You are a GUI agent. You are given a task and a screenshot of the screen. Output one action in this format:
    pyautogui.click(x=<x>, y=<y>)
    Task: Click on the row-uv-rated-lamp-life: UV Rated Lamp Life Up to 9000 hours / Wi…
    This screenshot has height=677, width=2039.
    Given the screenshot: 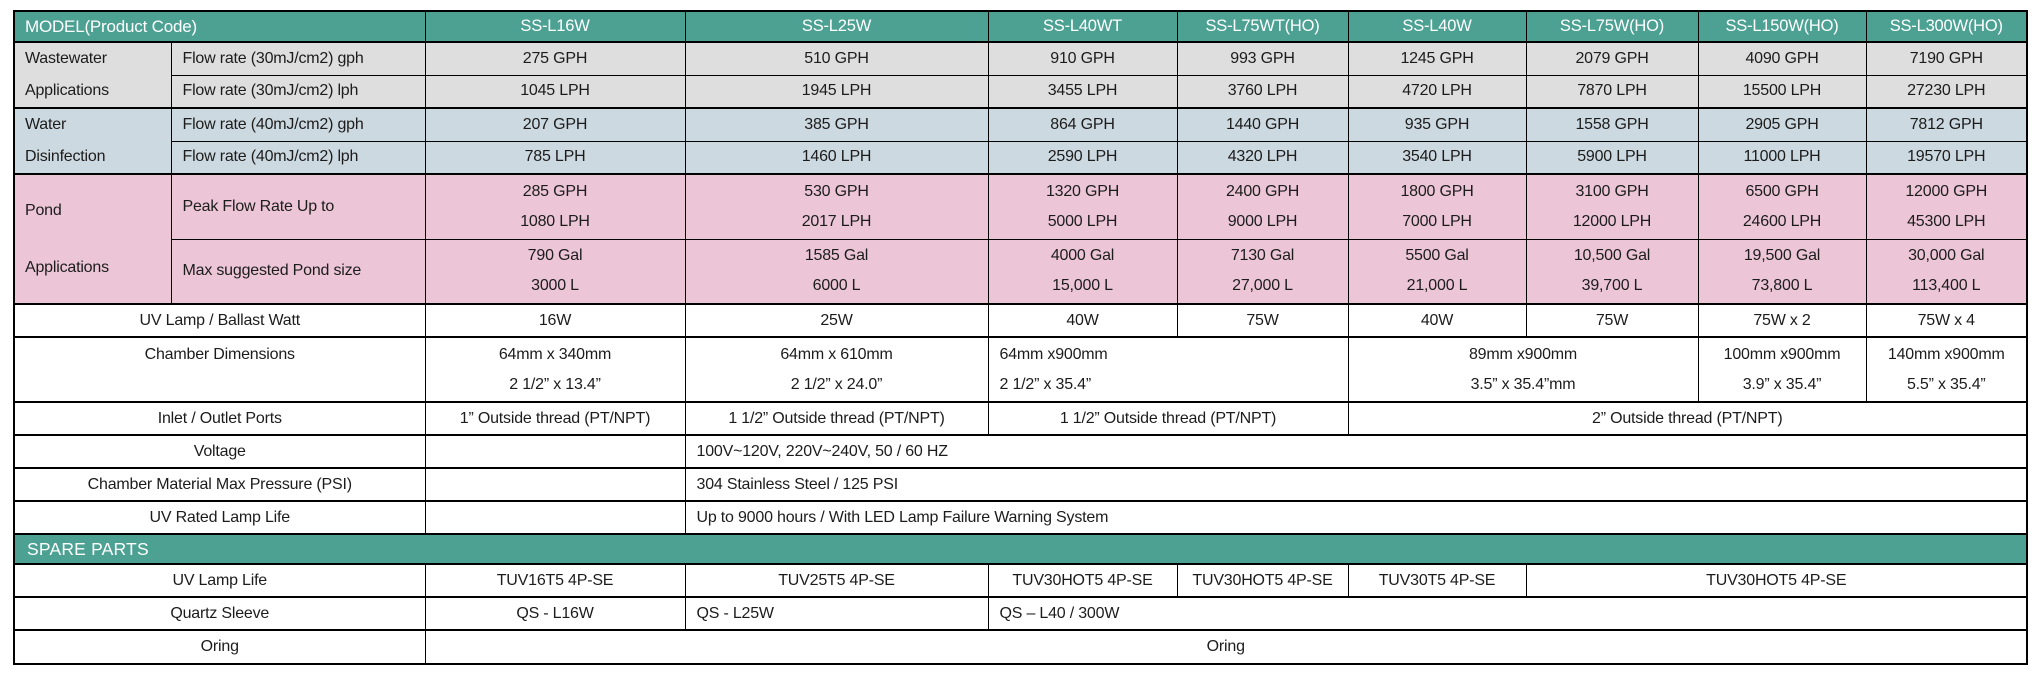 What is the action you would take?
    pyautogui.click(x=1020, y=517)
    